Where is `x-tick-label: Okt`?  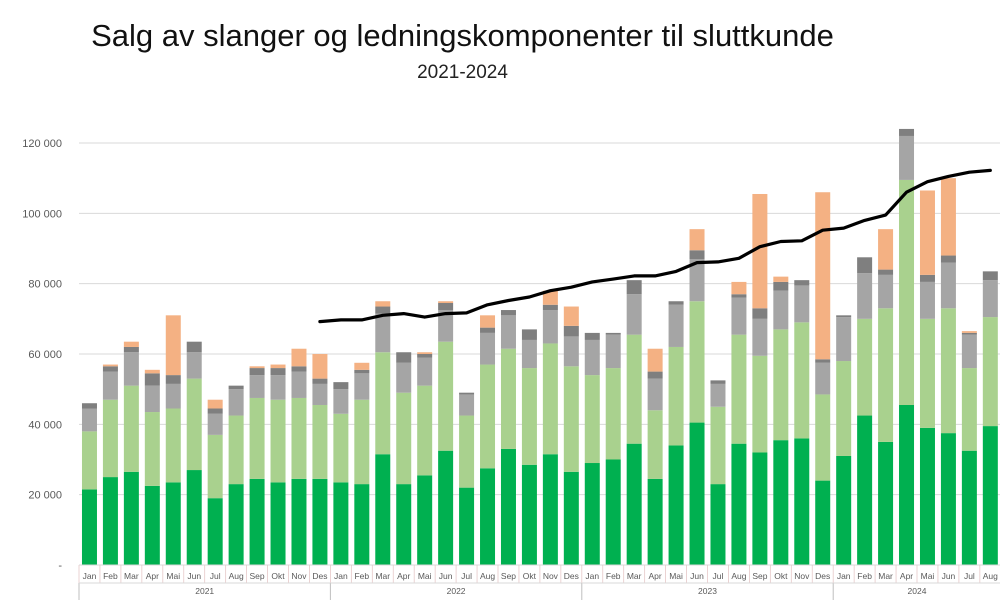 x-tick-label: Okt is located at coordinates (278, 576).